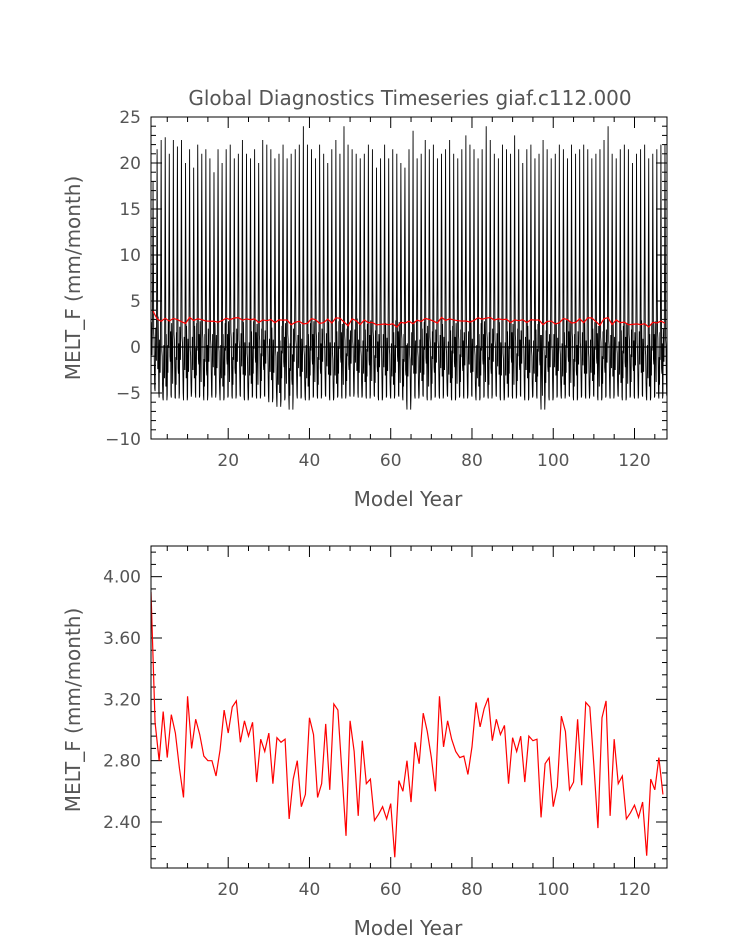  Describe the element at coordinates (391, 461) in the screenshot. I see `top-x-tick-label: 60` at that location.